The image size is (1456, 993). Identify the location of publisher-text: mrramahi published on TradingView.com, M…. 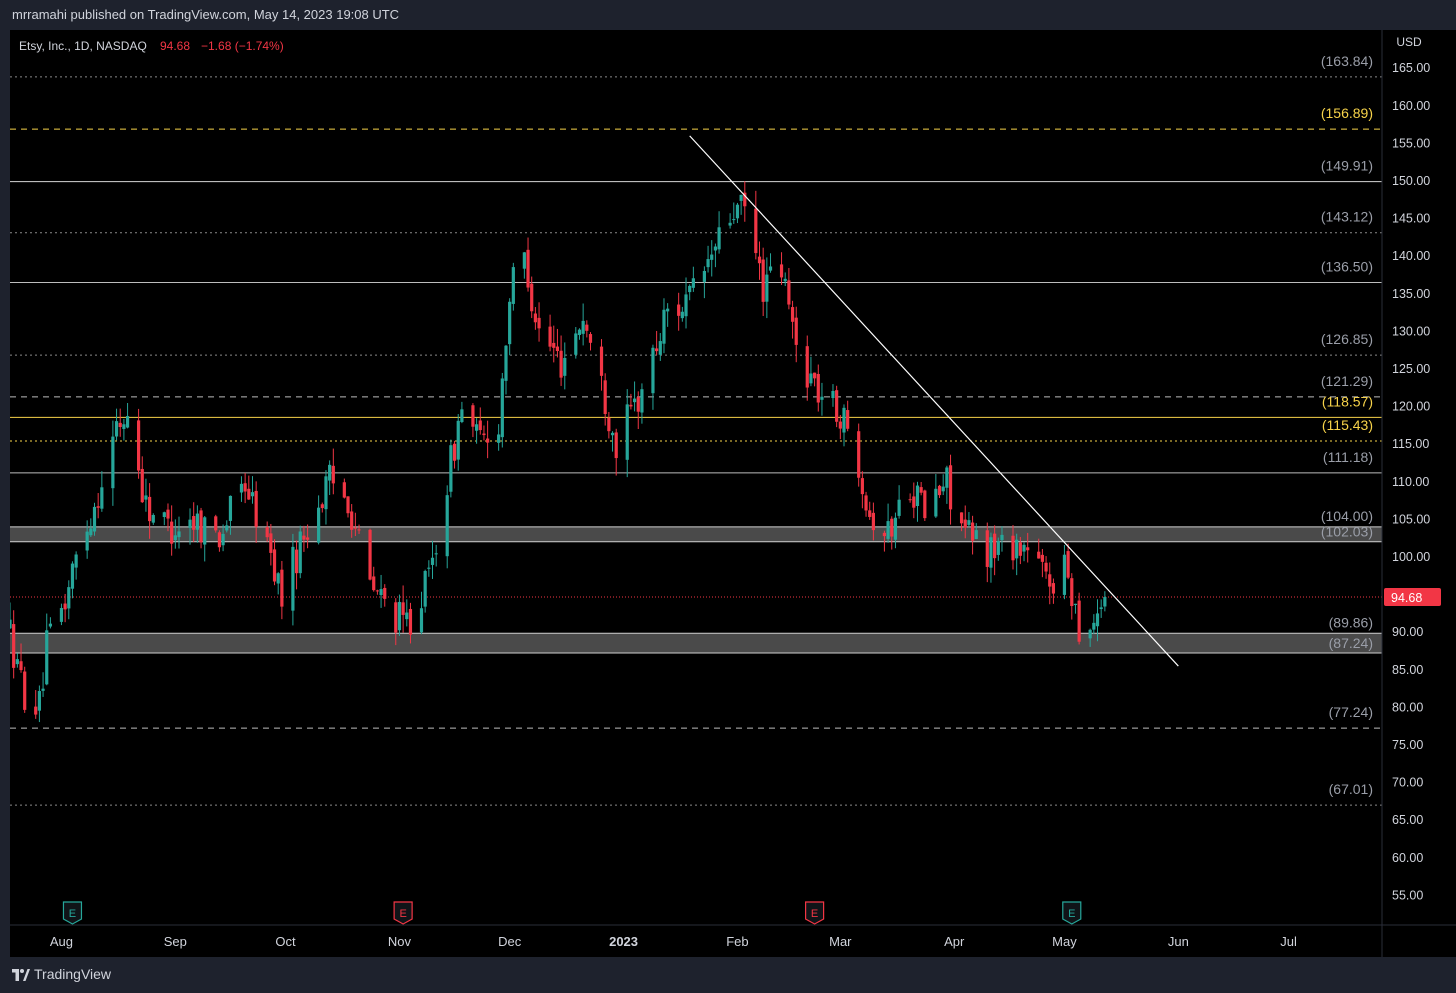
(206, 14).